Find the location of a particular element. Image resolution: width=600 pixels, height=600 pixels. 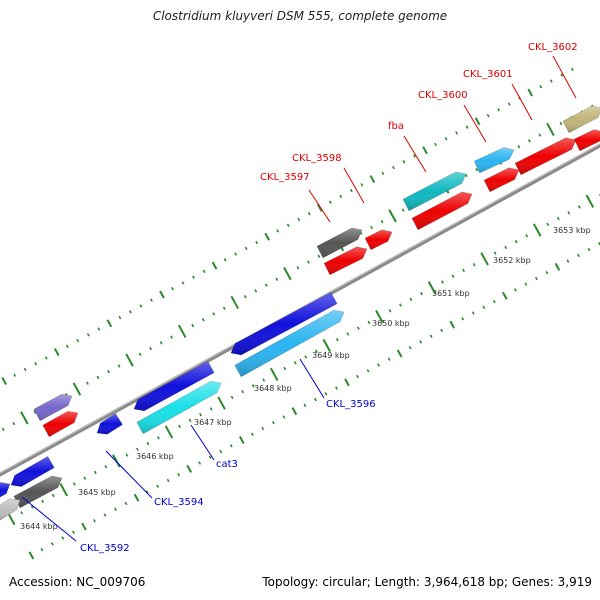

gene-label-ckl3601: CKL_3601 is located at coordinates (488, 74).